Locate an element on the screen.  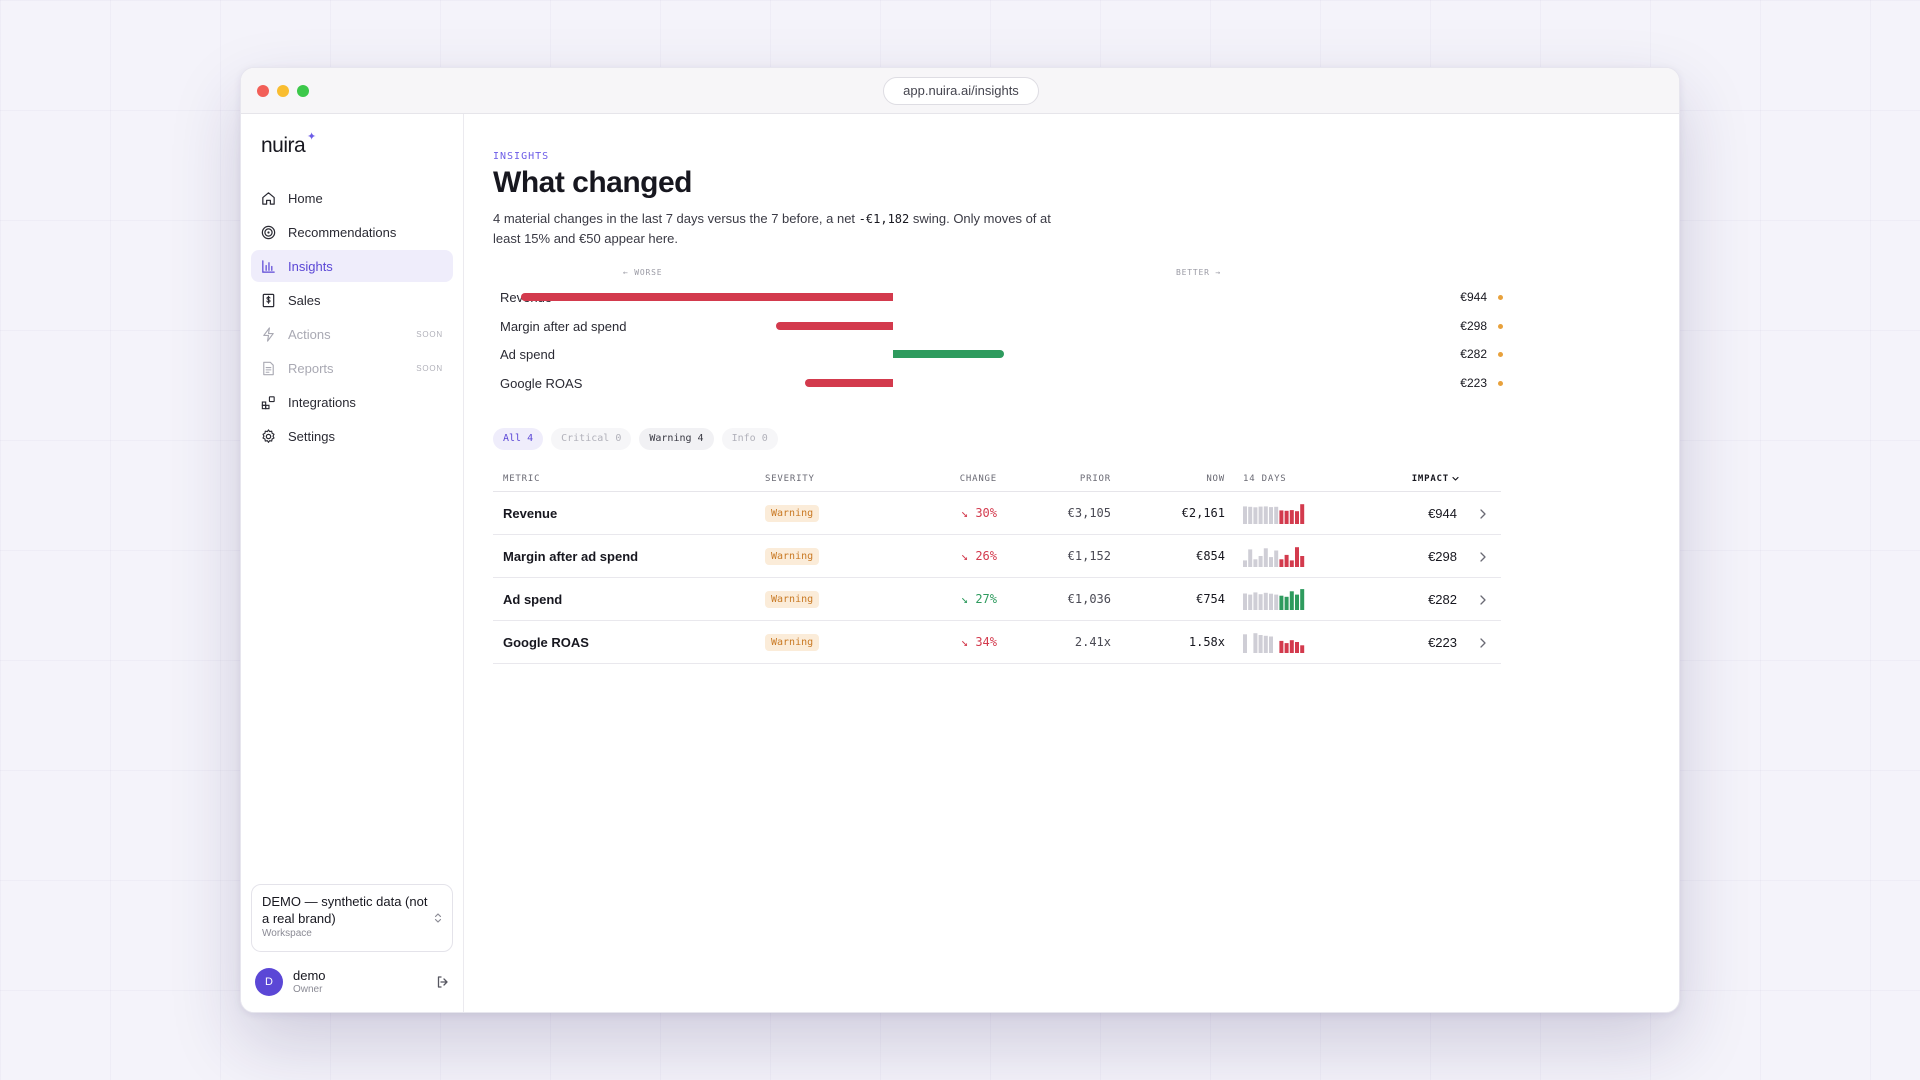
filter-critical: Critical 0 is located at coordinates (591, 439).